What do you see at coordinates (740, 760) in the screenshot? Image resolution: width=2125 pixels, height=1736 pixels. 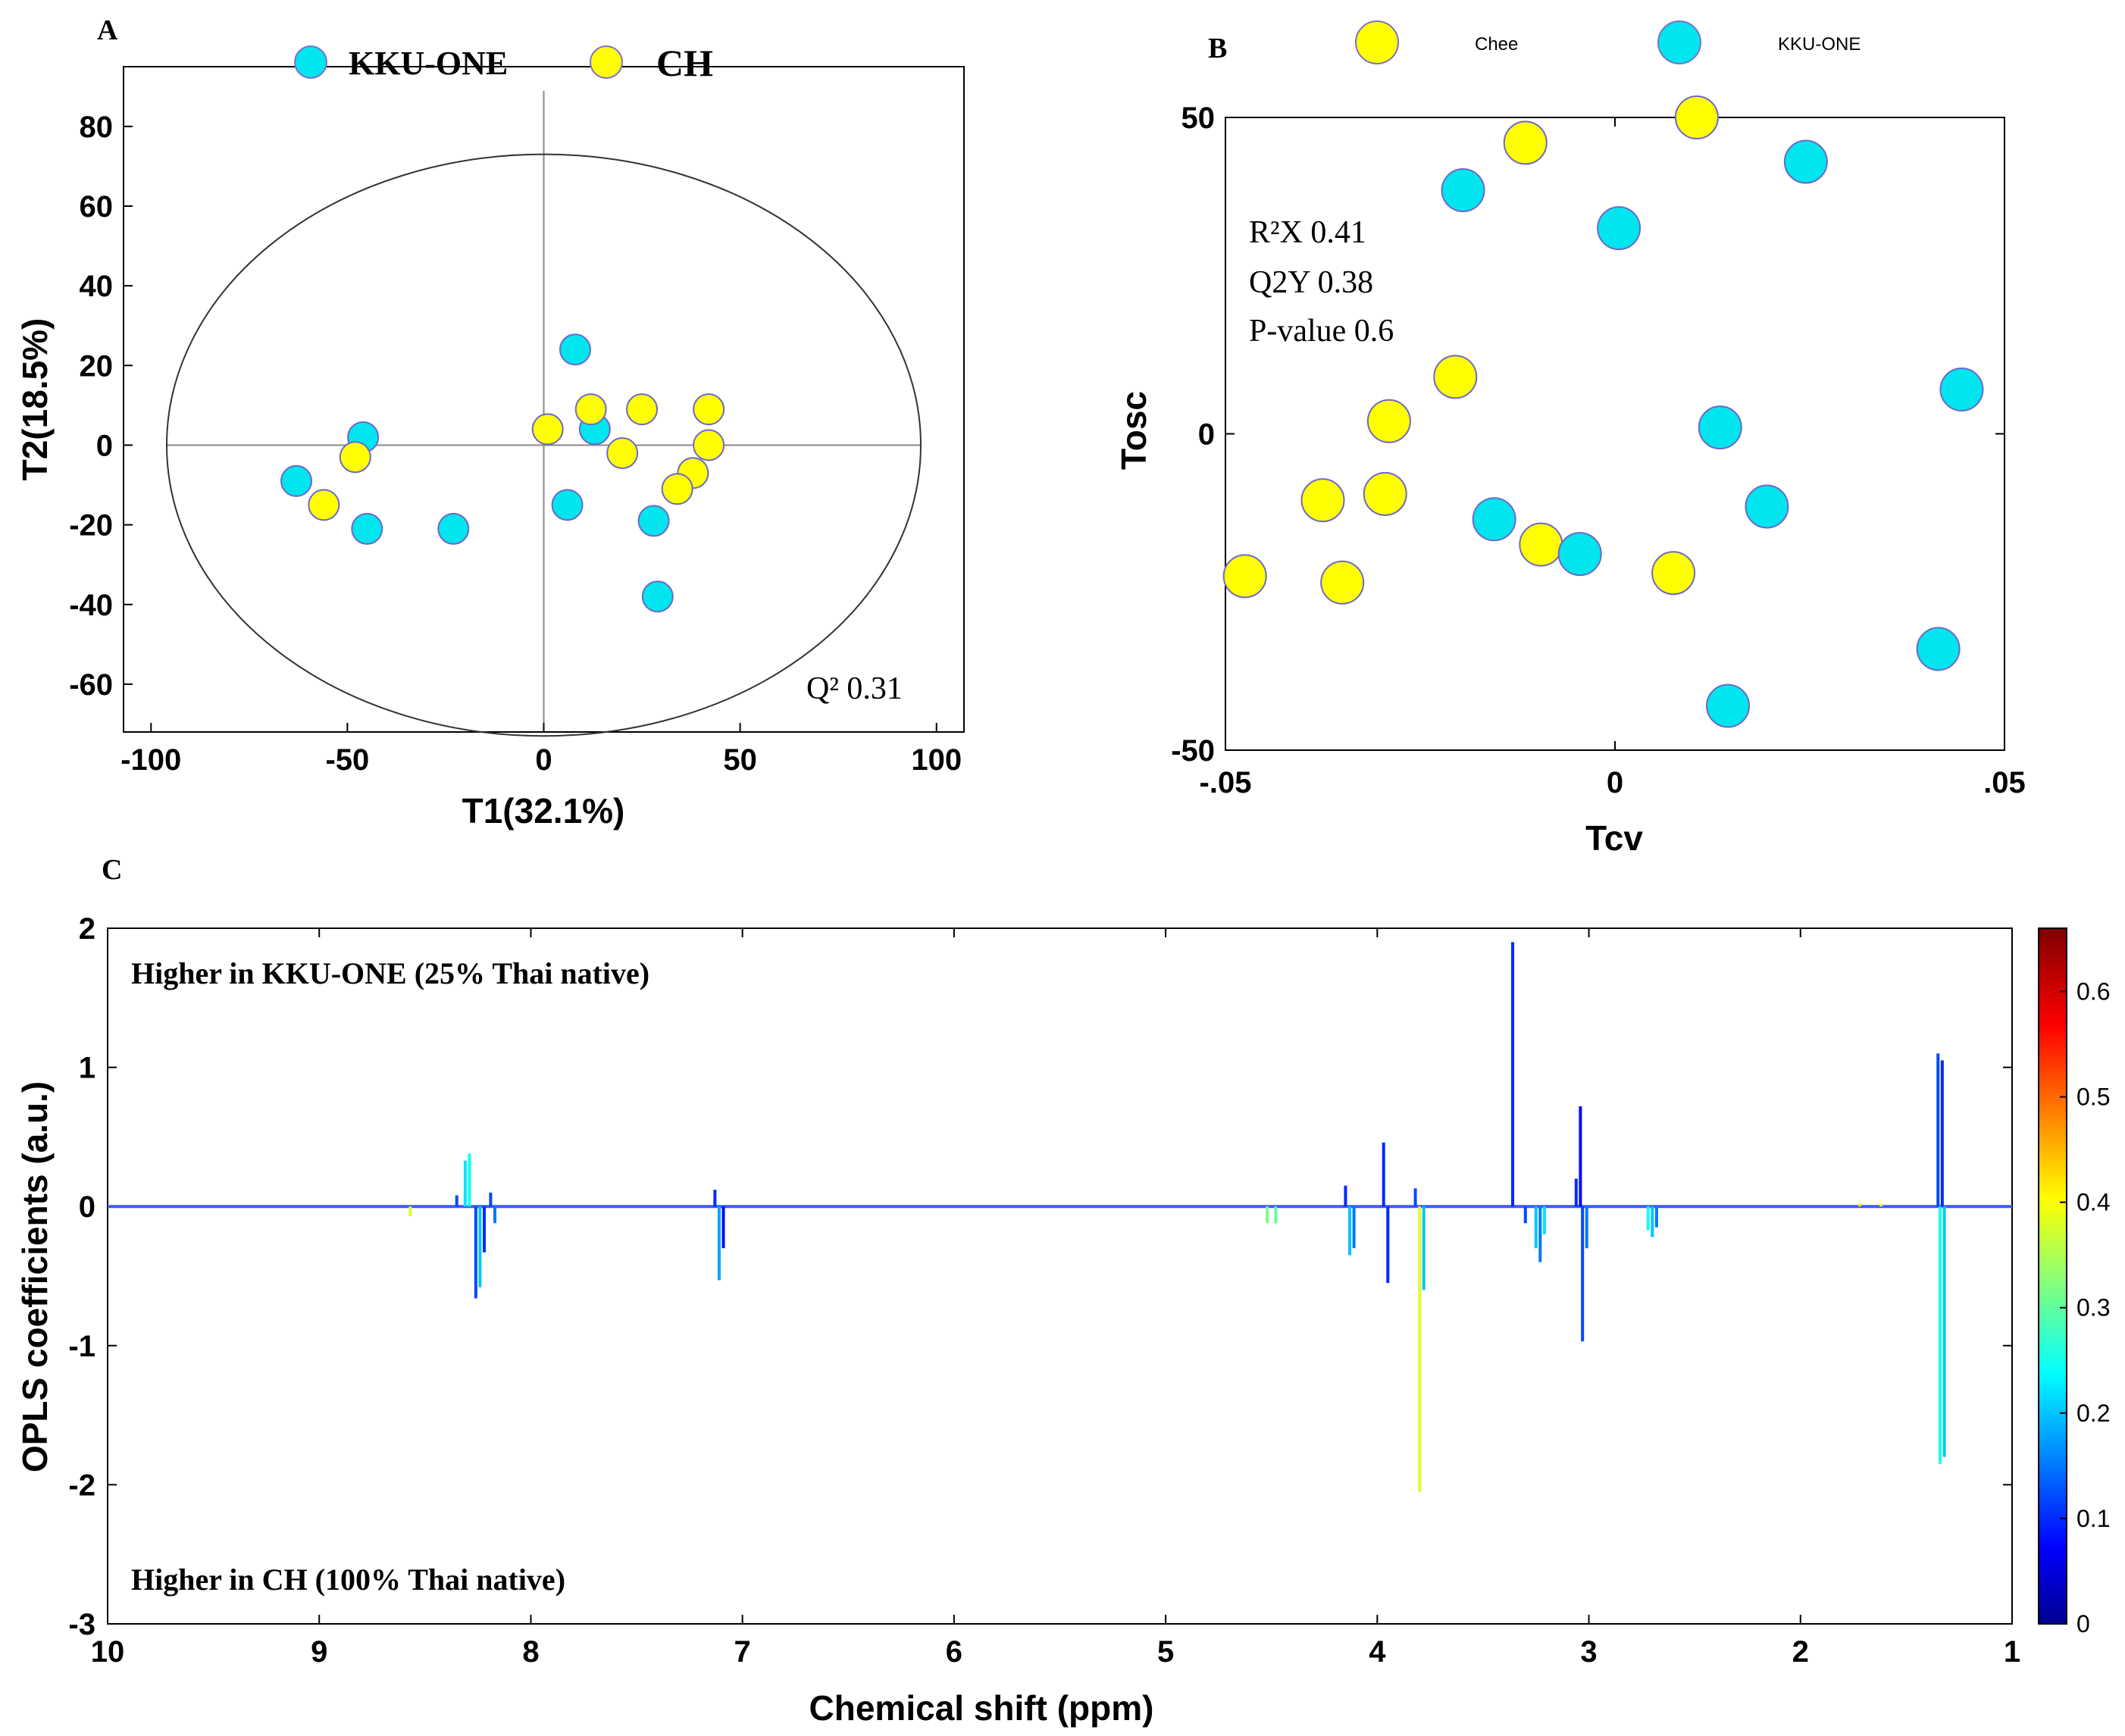 I see `panel-a-x-tick-label: 50` at bounding box center [740, 760].